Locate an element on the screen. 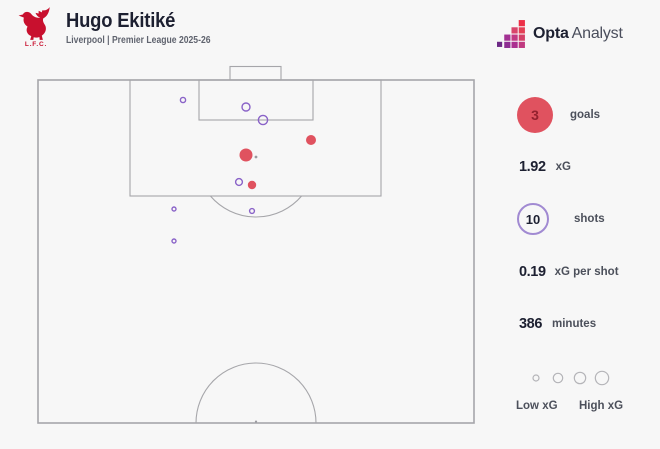 The width and height of the screenshot is (660, 449). xg-label: xG is located at coordinates (563, 167).